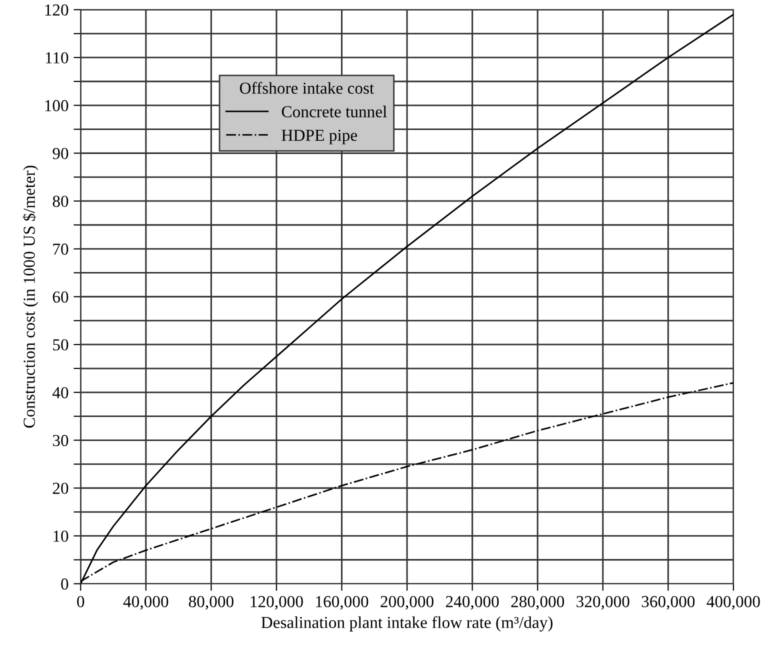 The width and height of the screenshot is (768, 645). I want to click on x-tick-label: 400,000, so click(733, 603).